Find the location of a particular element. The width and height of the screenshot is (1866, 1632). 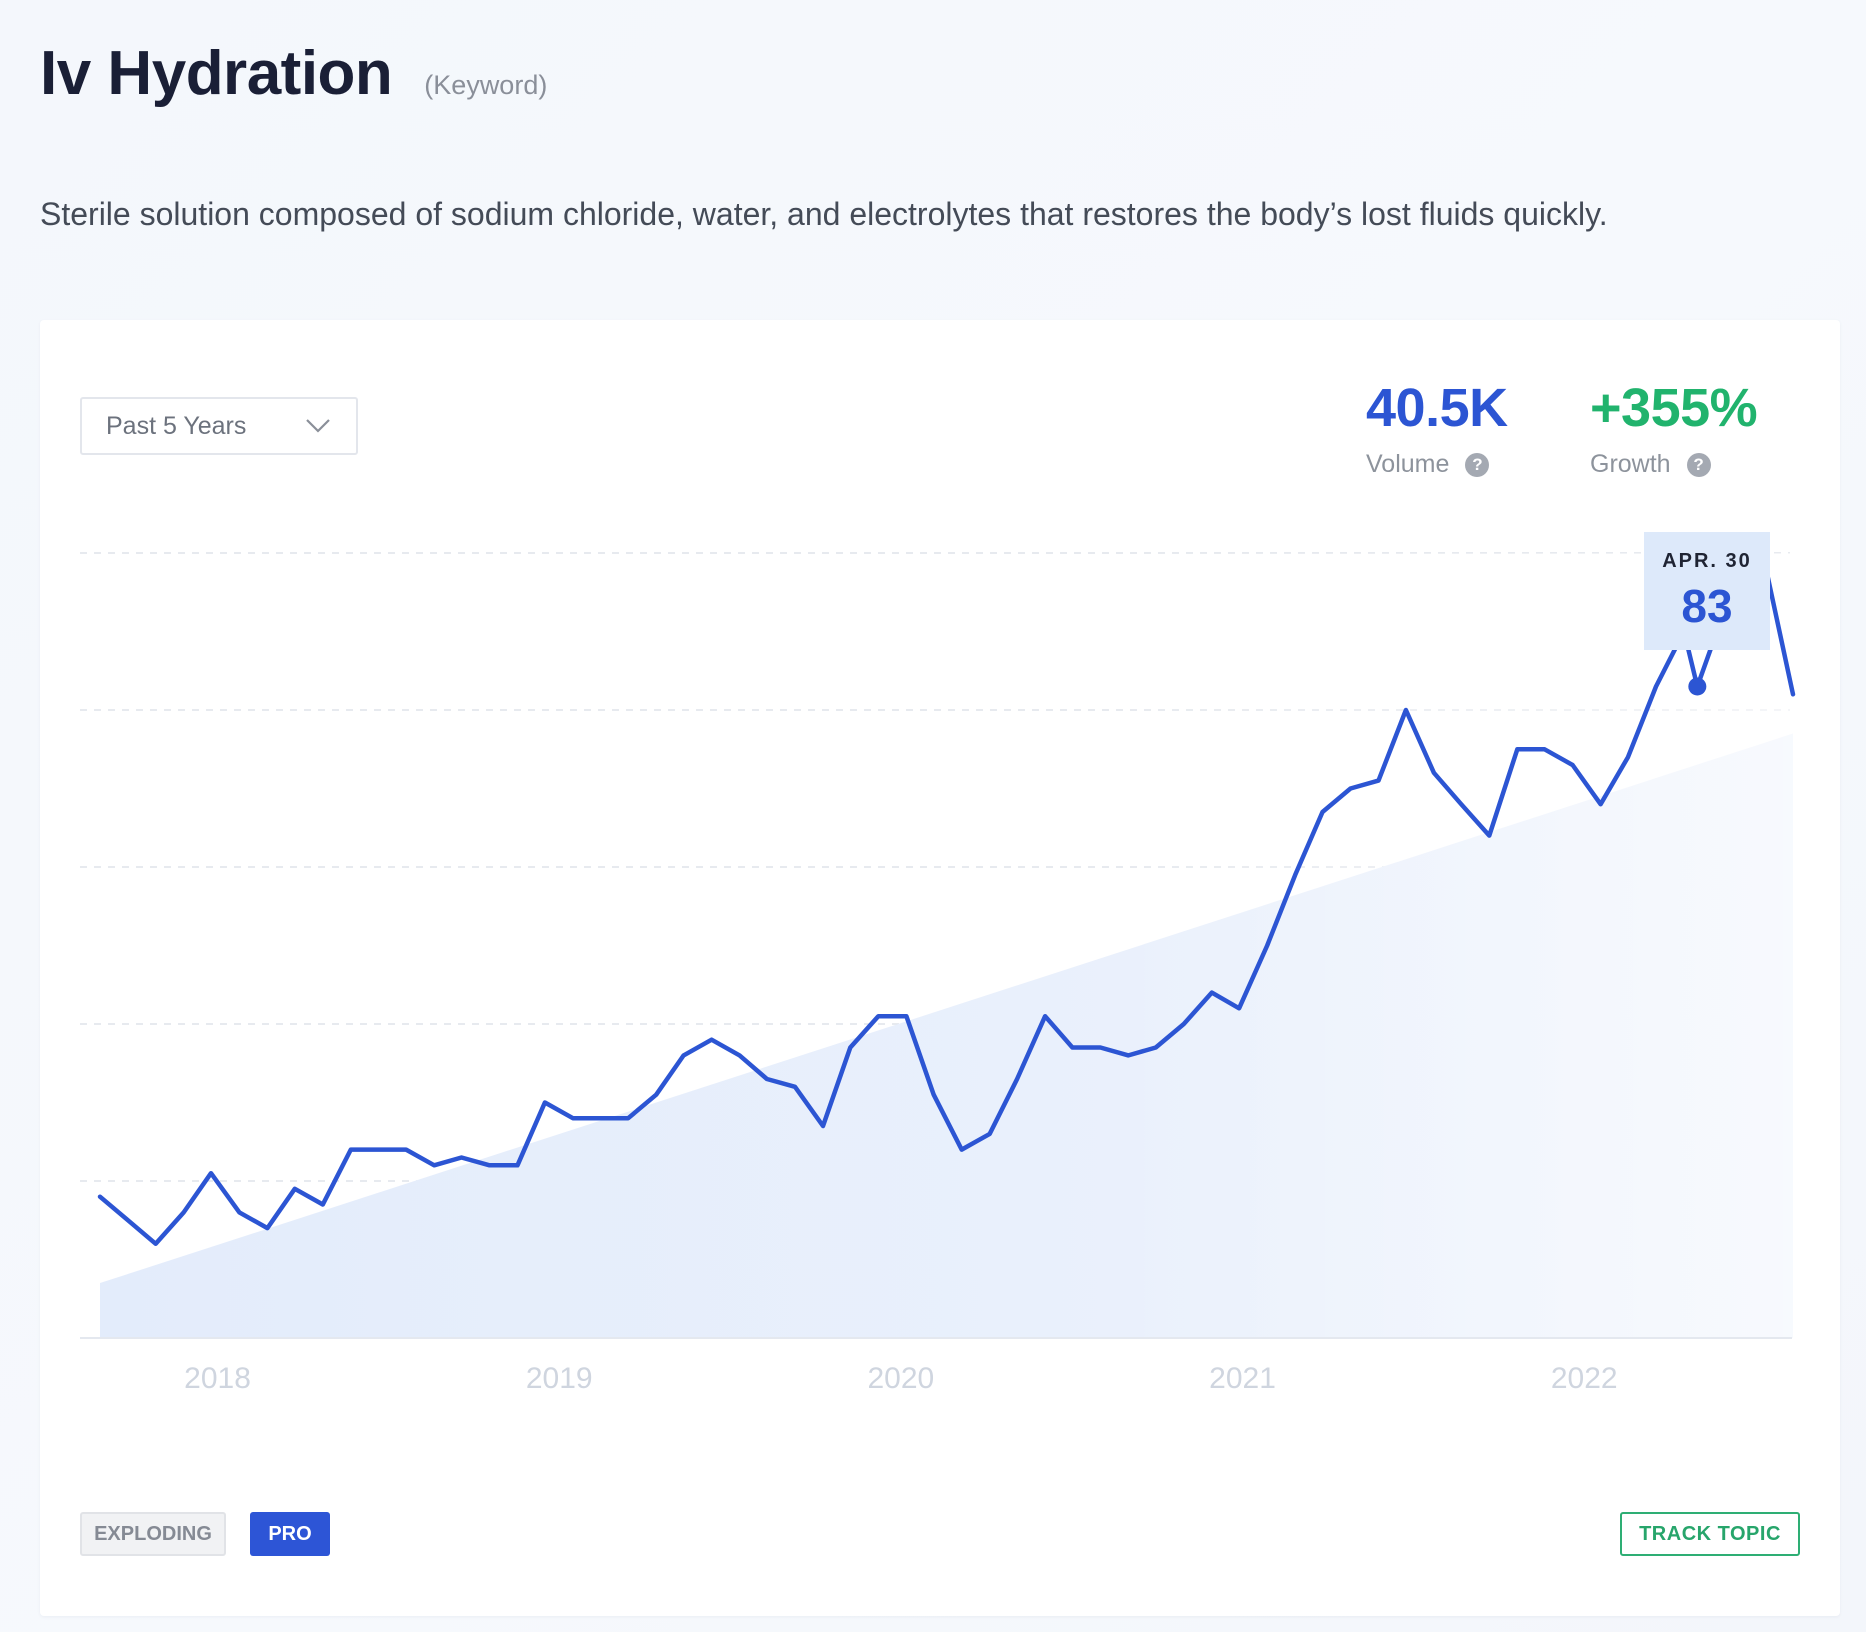

chevron-down-icon is located at coordinates (318, 426).